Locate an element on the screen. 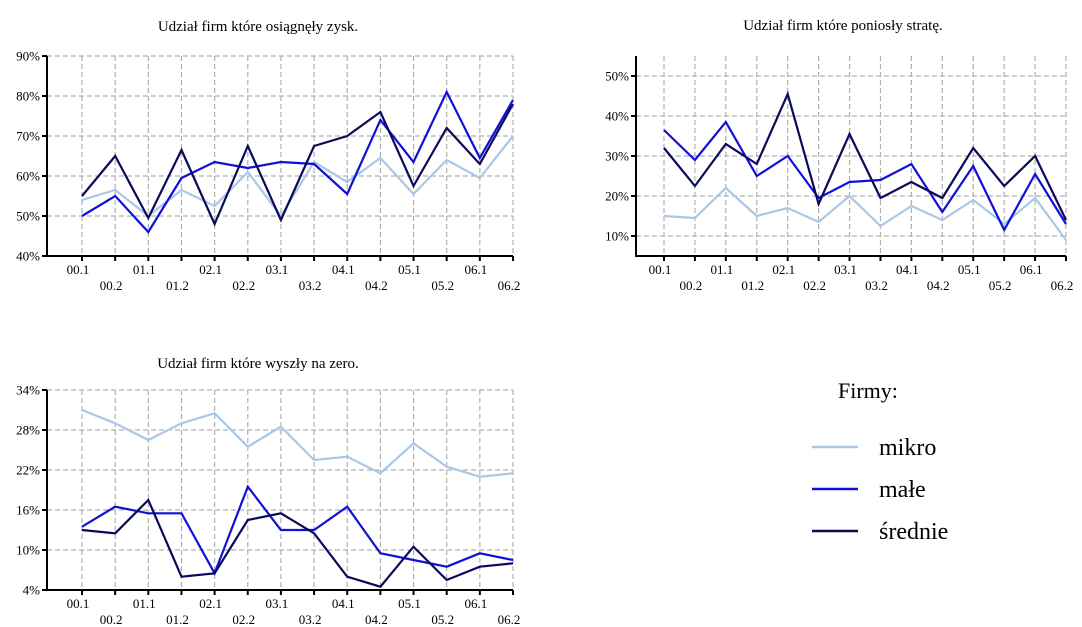  legend-label-srednie: średnie is located at coordinates (913, 532).